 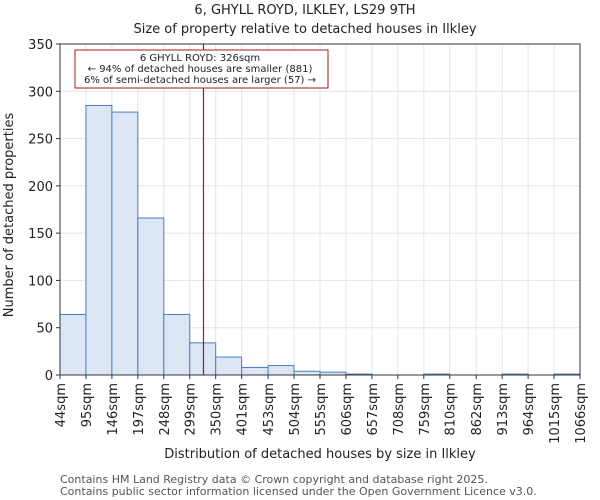 I want to click on y-tick-label: 250, so click(x=40, y=140).